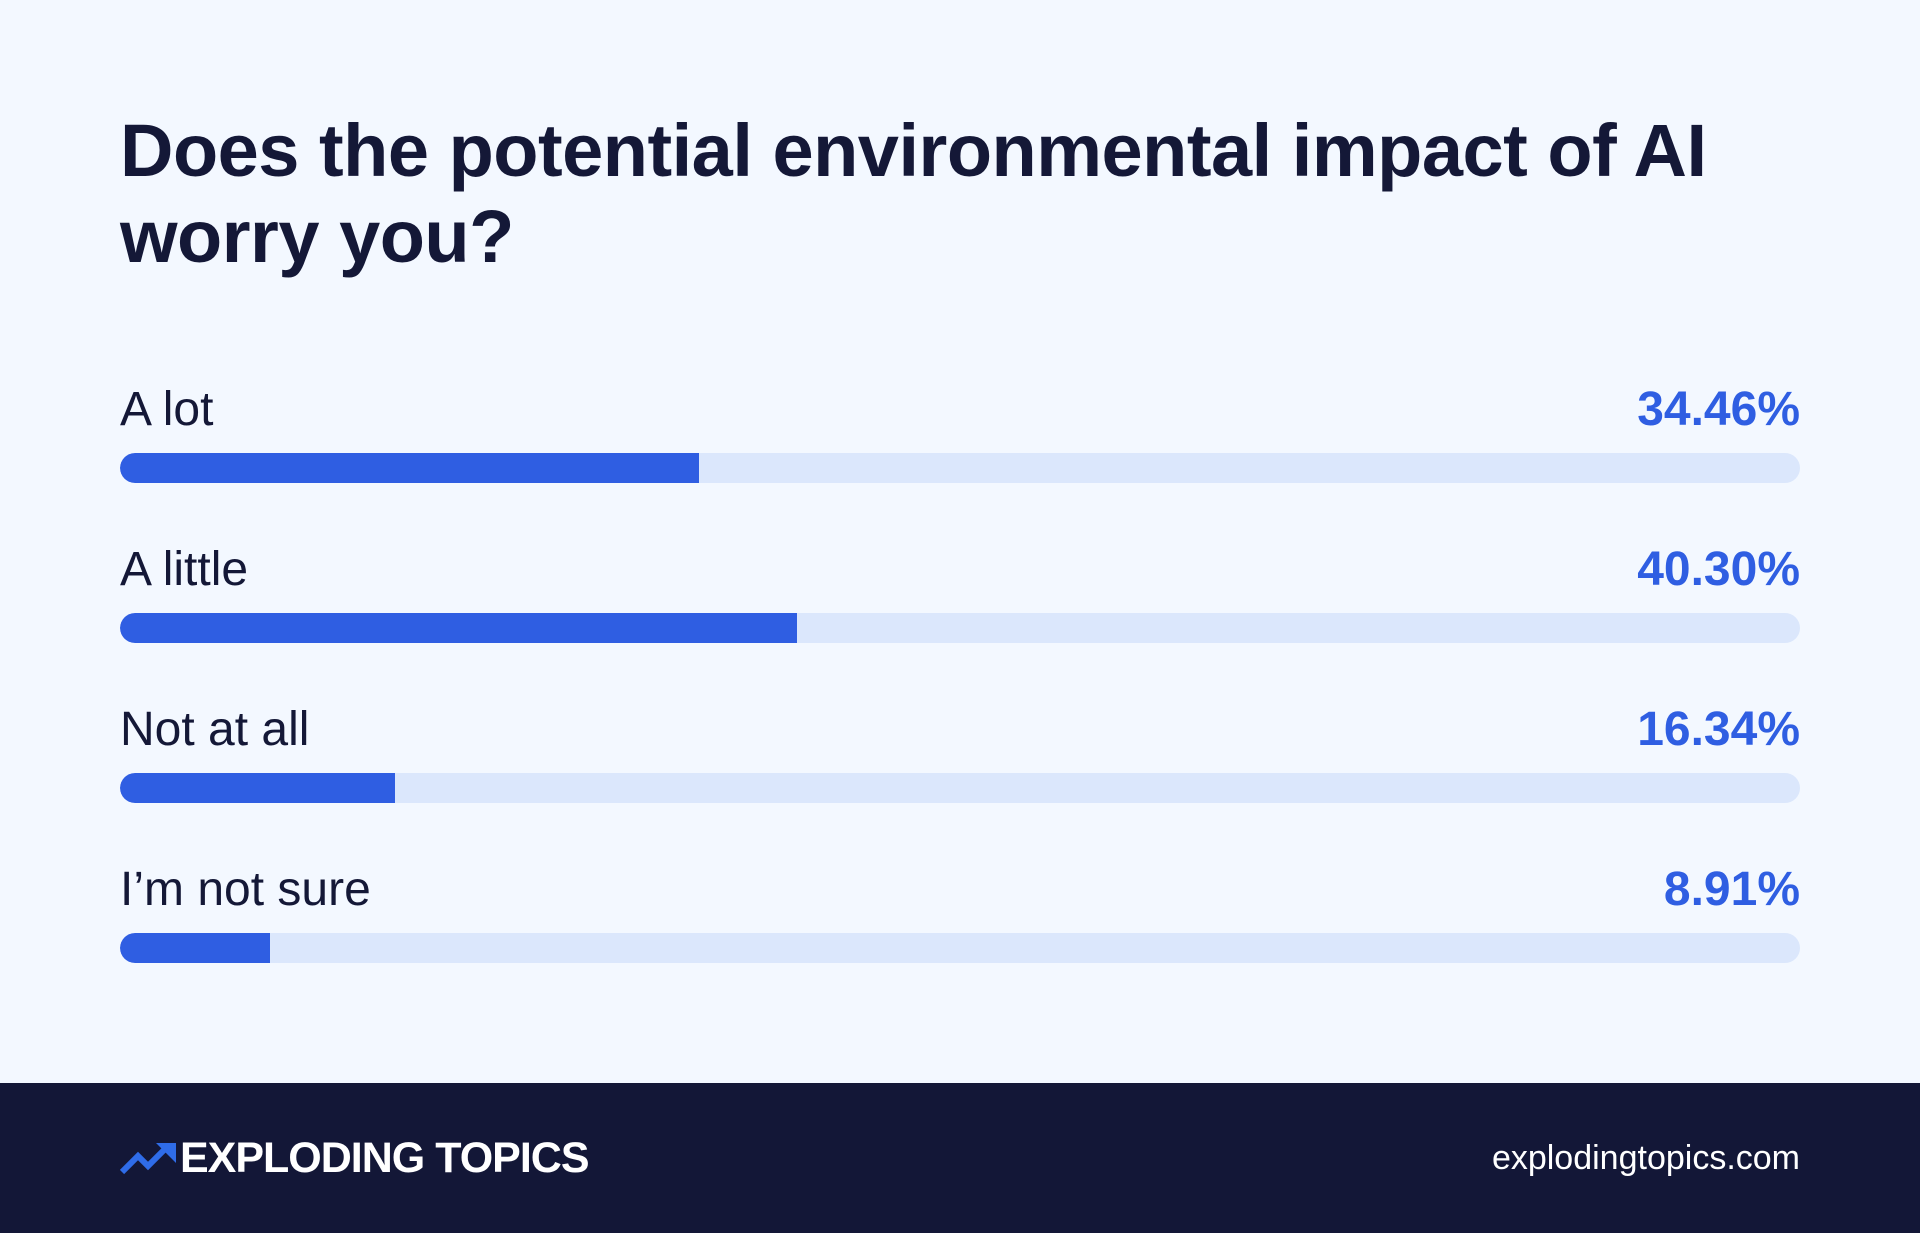  I want to click on bar-label: A lot, so click(167, 409).